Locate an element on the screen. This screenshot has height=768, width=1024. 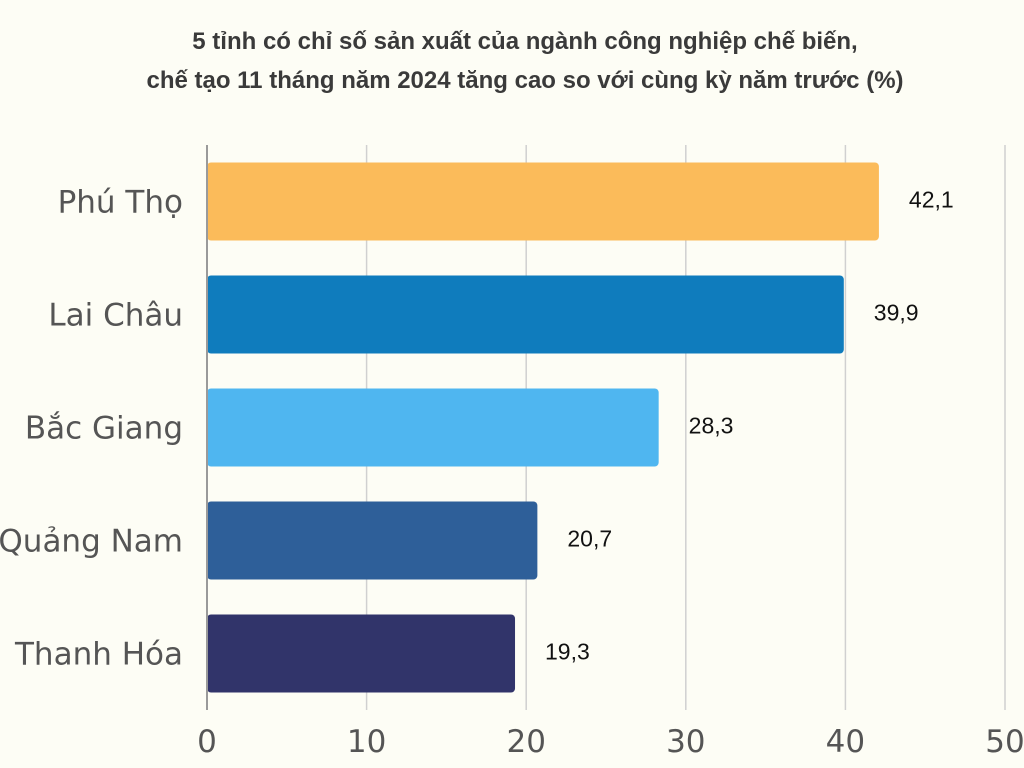
x-tick-label-50: 50 is located at coordinates (1004, 742).